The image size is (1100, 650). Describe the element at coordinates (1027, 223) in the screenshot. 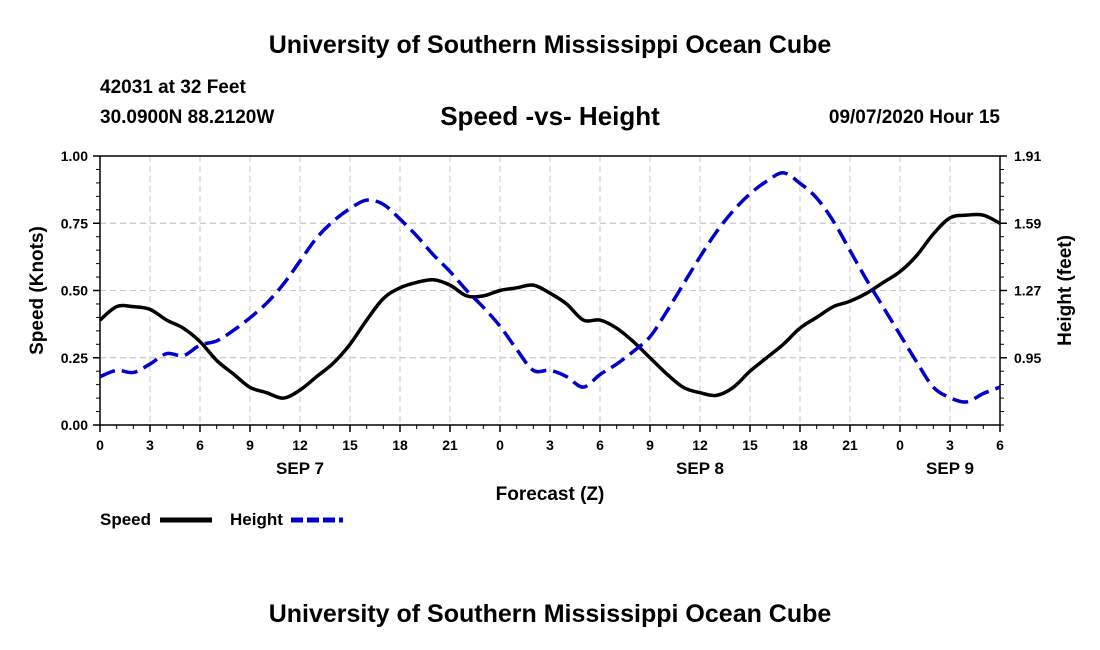

I see `y2-tick-label: 1.59` at that location.